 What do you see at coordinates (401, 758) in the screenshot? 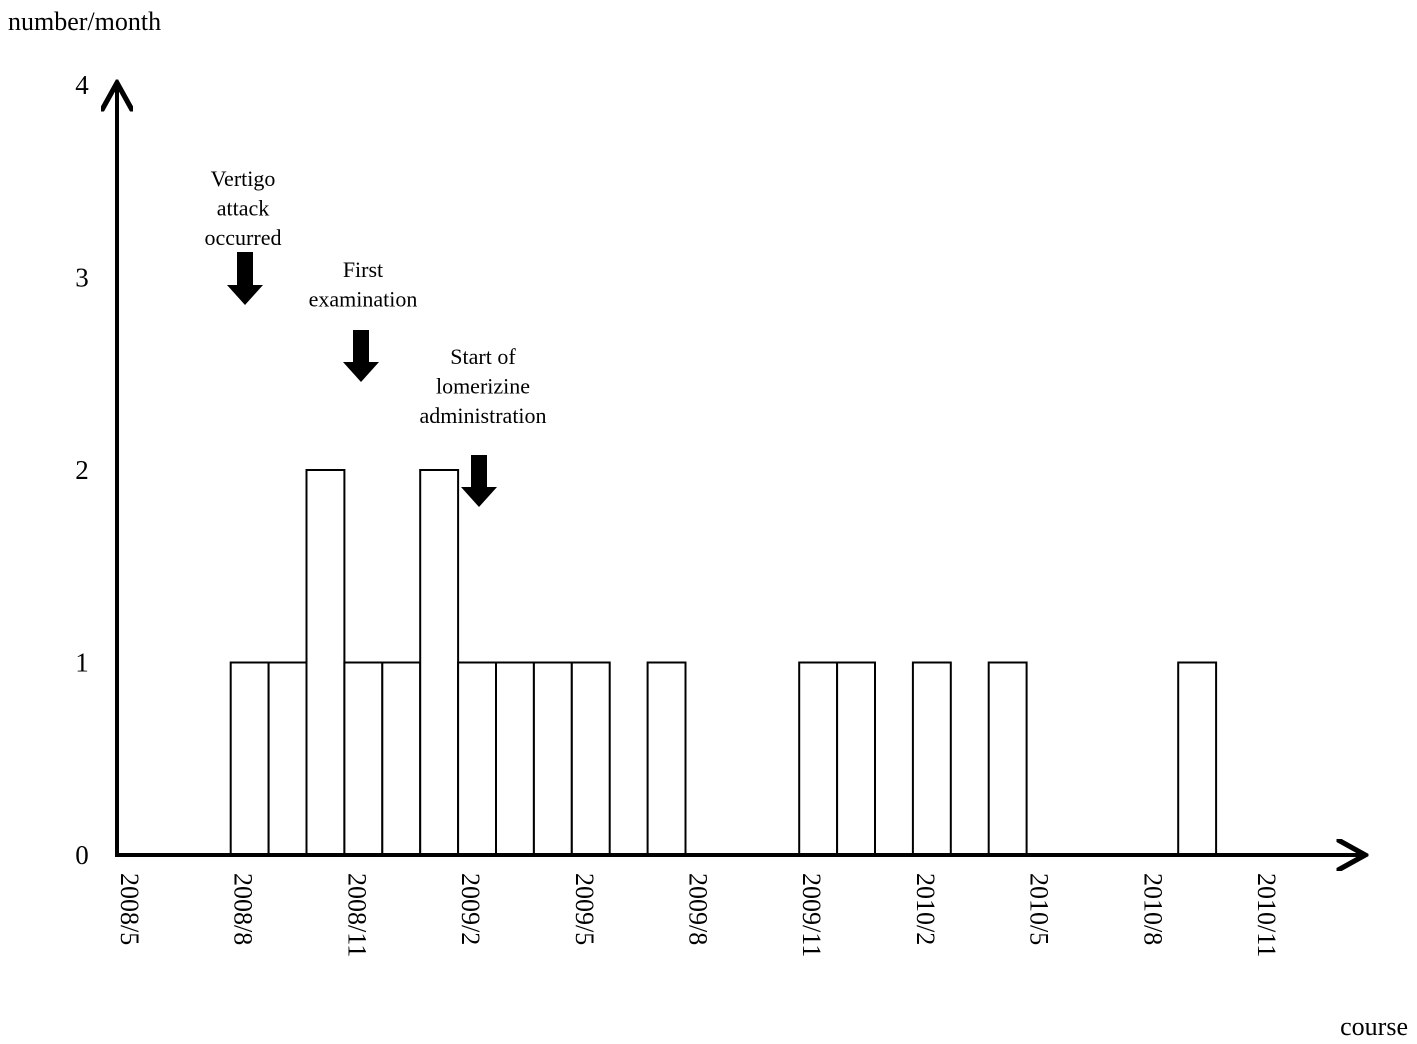
I see `bar-2008/12` at bounding box center [401, 758].